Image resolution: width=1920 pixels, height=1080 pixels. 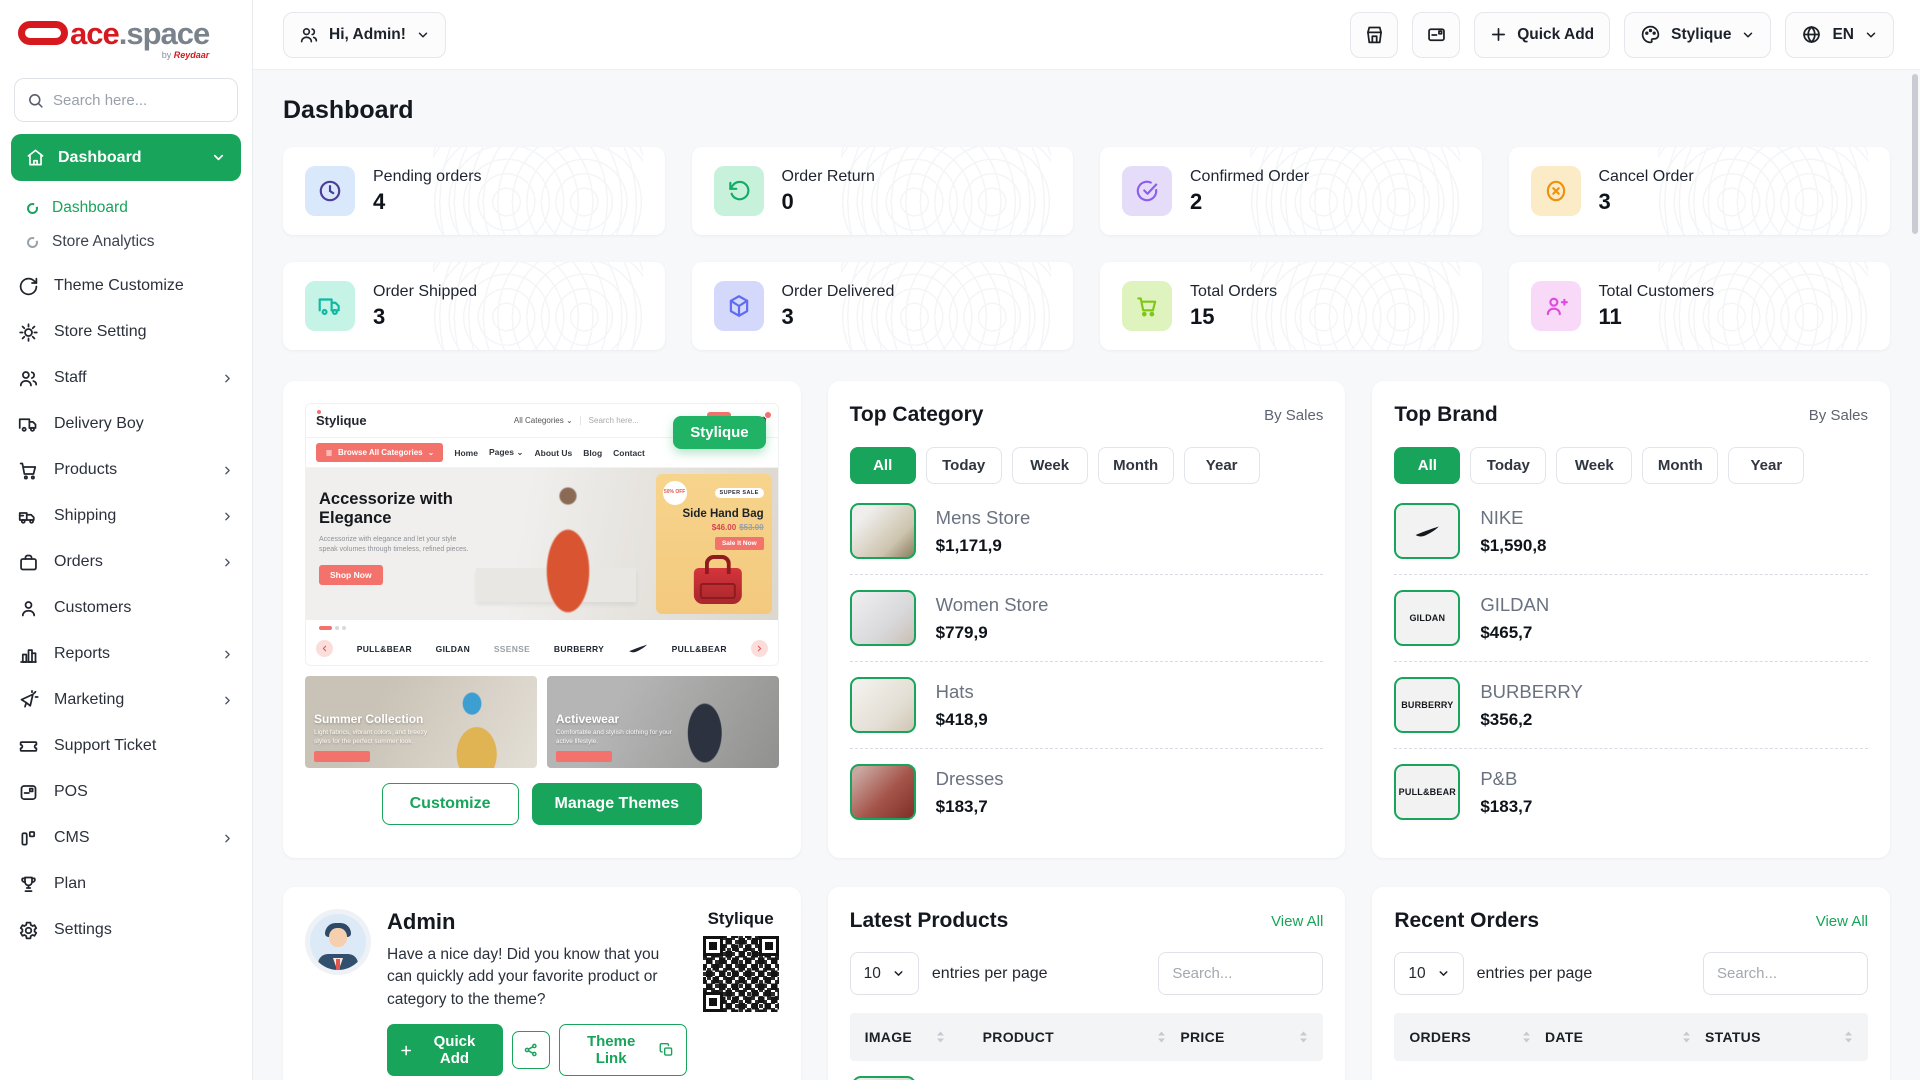 I want to click on sidebar-item-shipping: Shipping, so click(x=126, y=516).